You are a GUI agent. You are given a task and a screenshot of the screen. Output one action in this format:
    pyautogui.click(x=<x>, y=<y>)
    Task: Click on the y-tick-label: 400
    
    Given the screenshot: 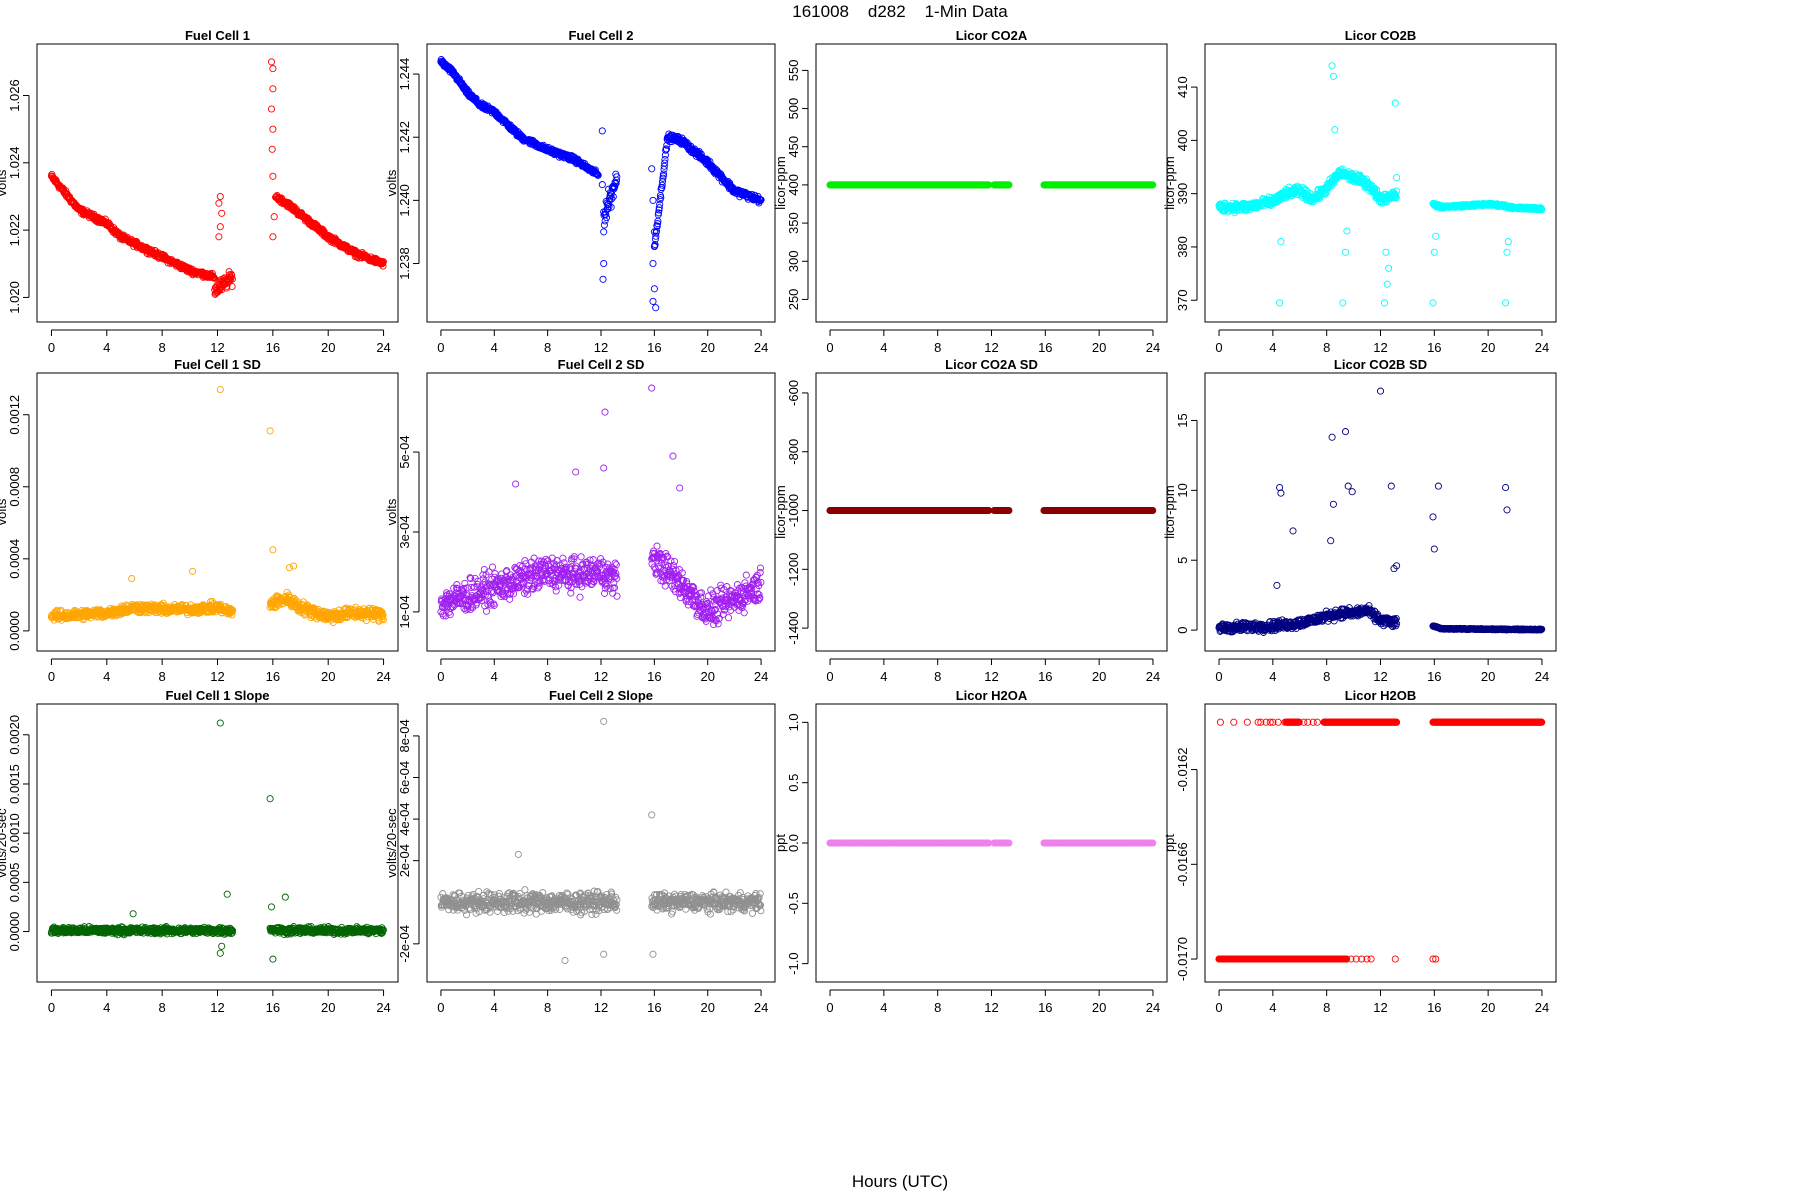 What is the action you would take?
    pyautogui.click(x=1182, y=141)
    